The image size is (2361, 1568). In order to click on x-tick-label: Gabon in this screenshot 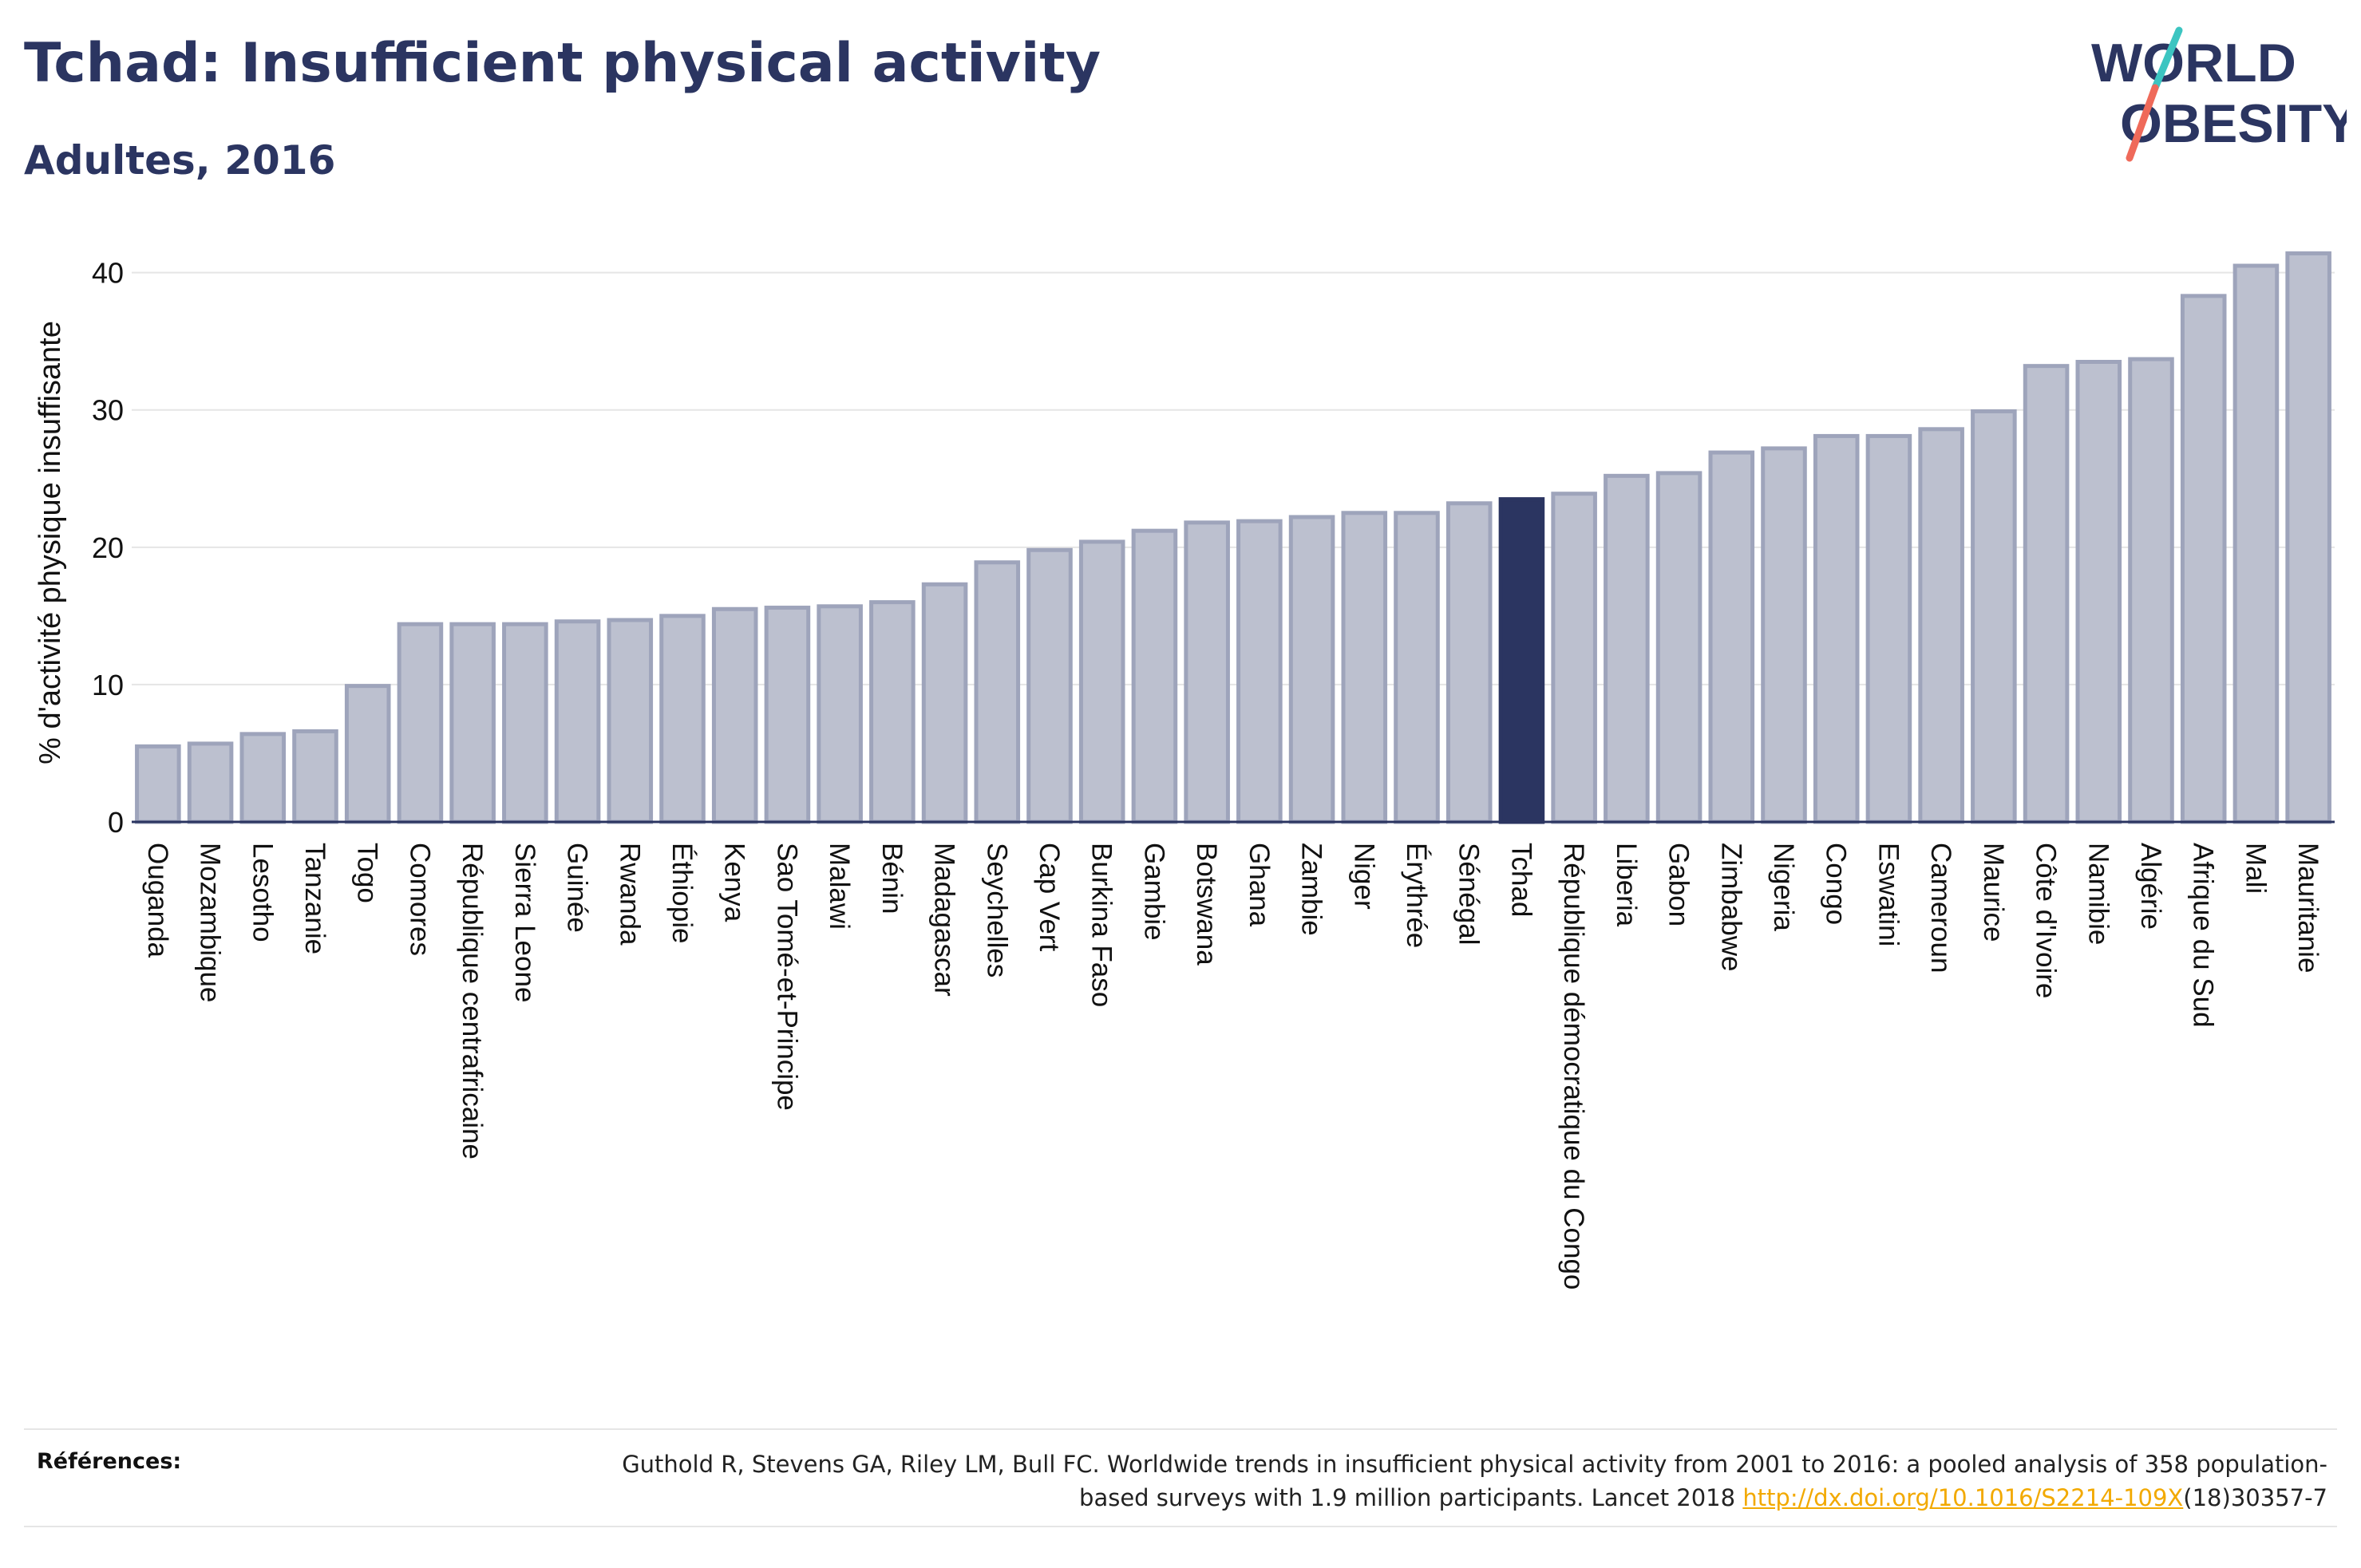, I will do `click(1679, 884)`.